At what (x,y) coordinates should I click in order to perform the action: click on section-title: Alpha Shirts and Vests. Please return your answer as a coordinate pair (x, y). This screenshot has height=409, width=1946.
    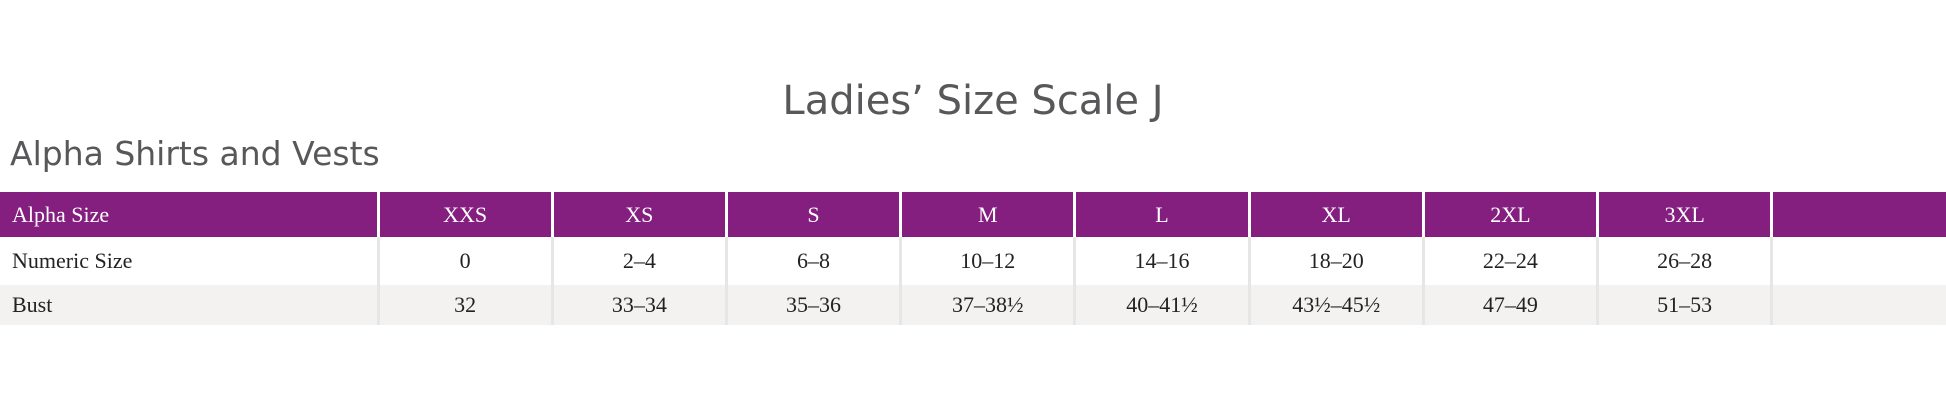
    Looking at the image, I should click on (195, 153).